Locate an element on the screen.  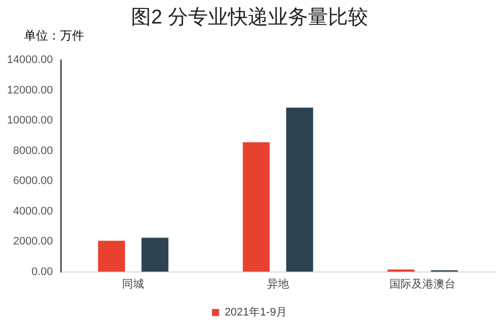
y-tick-label: 10000.00 is located at coordinates (29, 120).